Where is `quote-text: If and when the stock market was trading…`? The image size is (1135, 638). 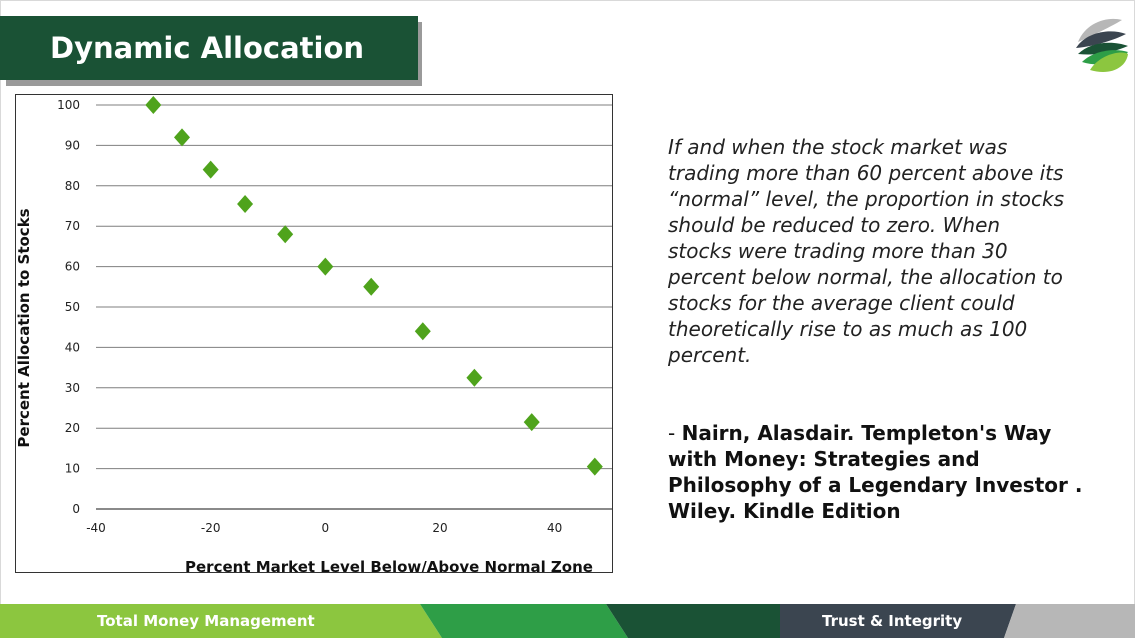
quote-text: If and when the stock market was trading… is located at coordinates (866, 251).